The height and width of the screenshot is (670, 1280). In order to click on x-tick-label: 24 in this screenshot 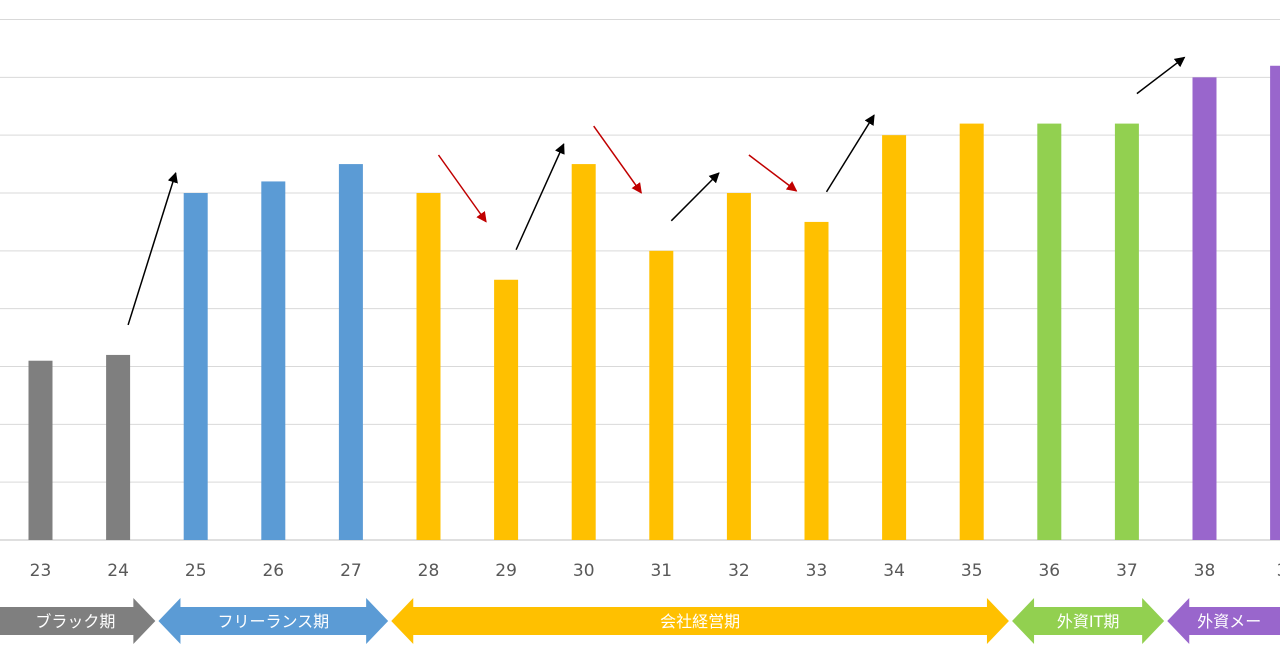, I will do `click(118, 571)`.